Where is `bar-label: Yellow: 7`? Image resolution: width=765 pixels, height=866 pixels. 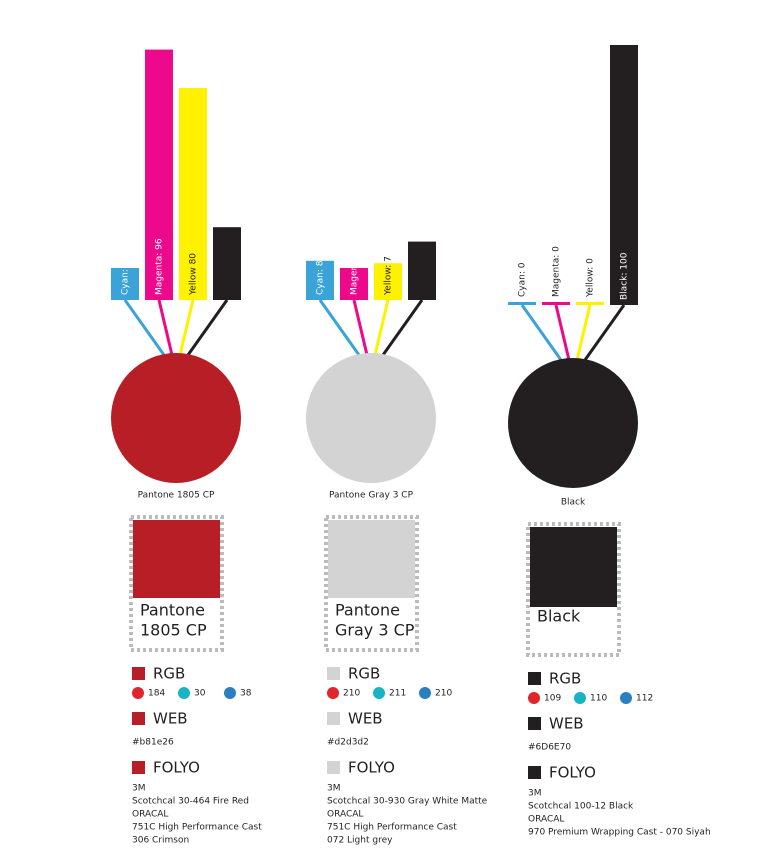
bar-label: Yellow: 7 is located at coordinates (389, 276).